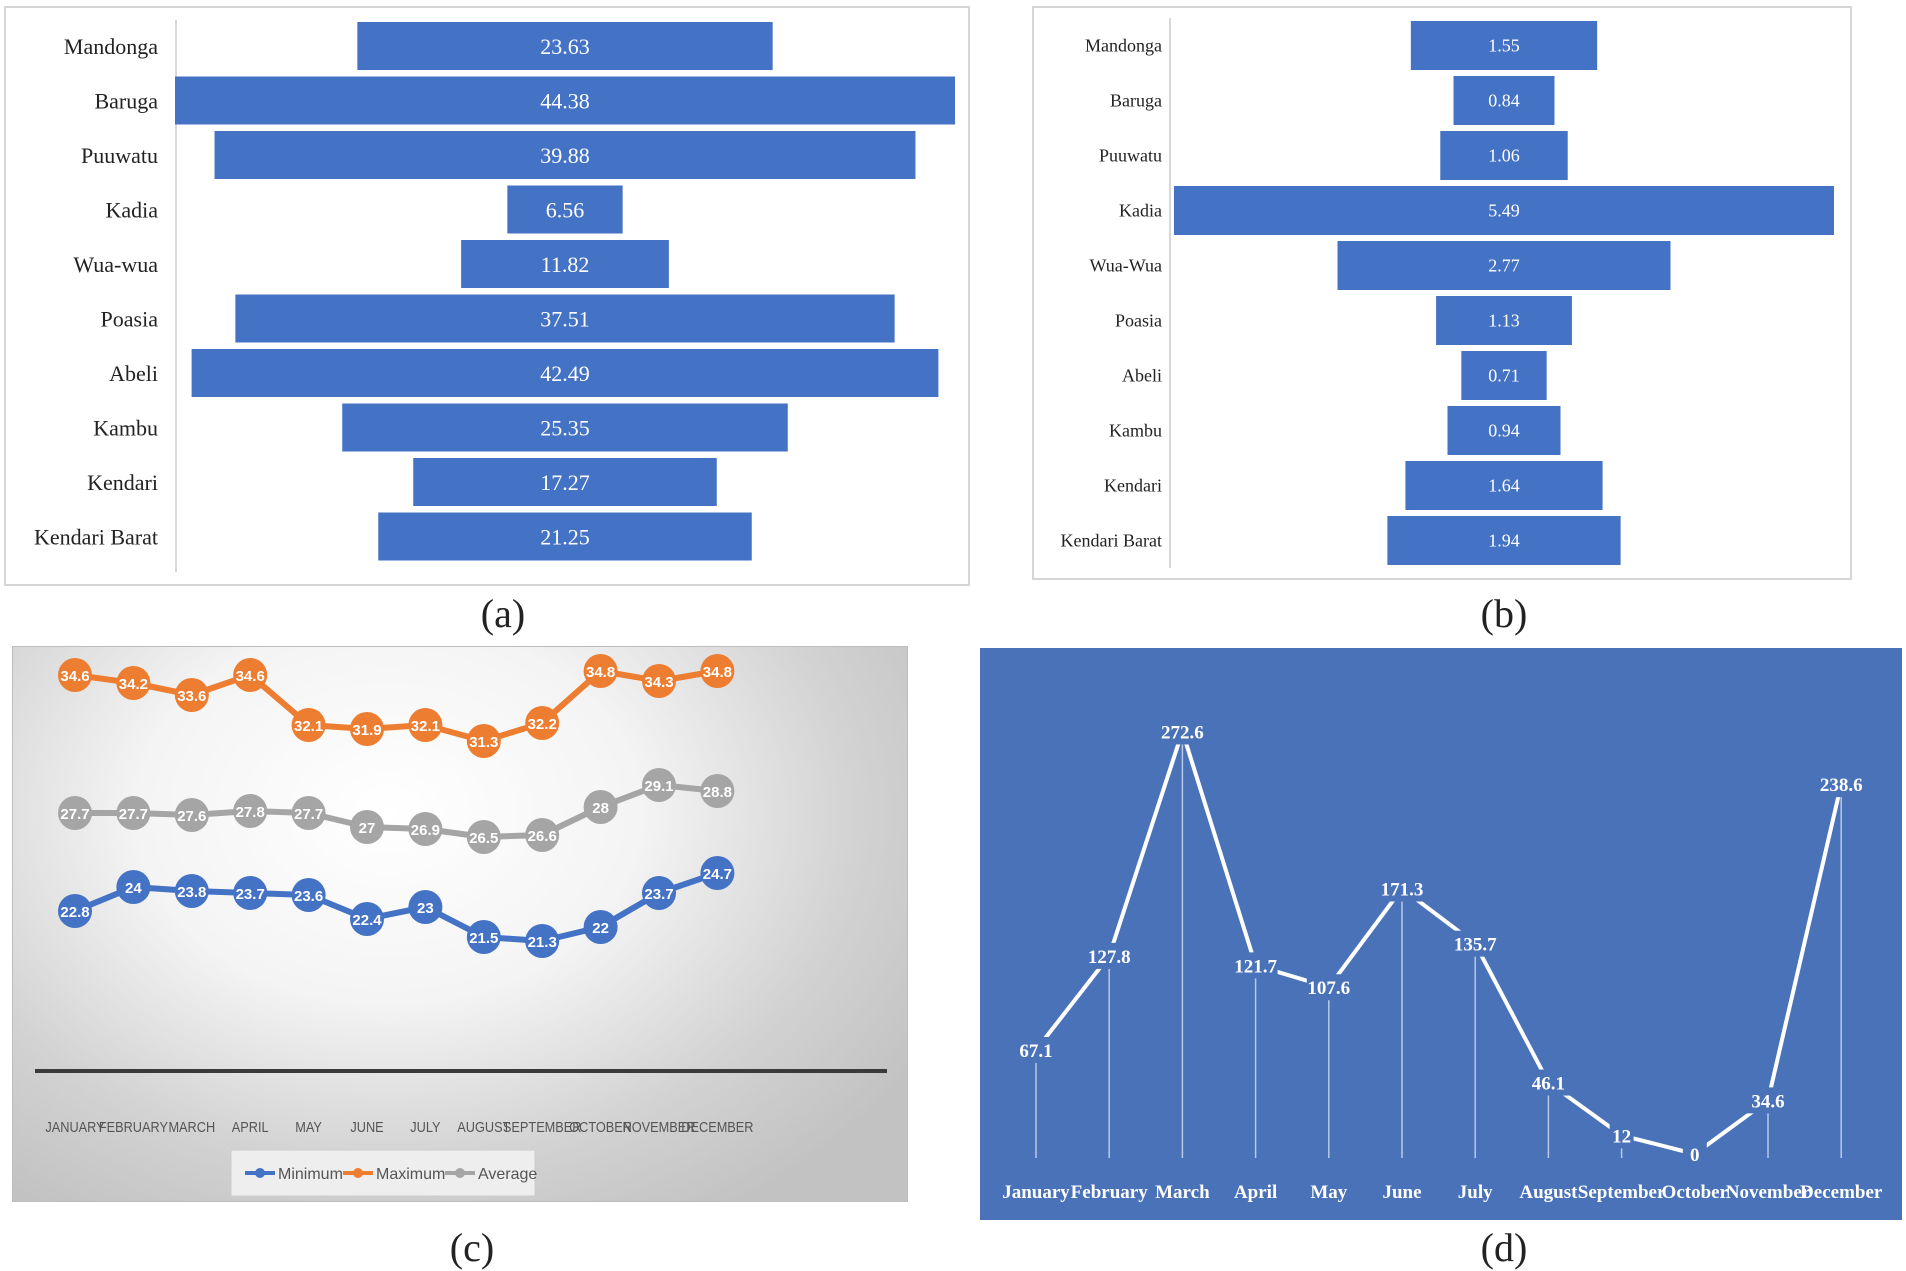  What do you see at coordinates (1130, 156) in the screenshot?
I see `chart-b-category-label: Puuwatu` at bounding box center [1130, 156].